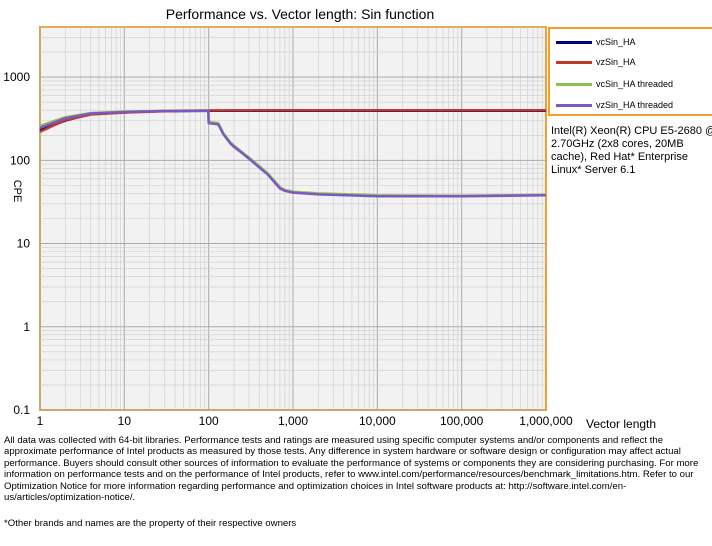  Describe the element at coordinates (635, 105) in the screenshot. I see `legend-label: vzSin_HA threaded` at that location.